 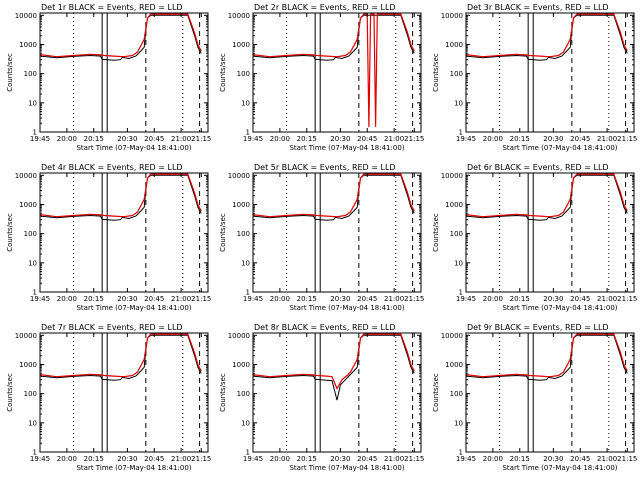 I want to click on det-8r-xtick-label: 20:45, so click(x=367, y=459).